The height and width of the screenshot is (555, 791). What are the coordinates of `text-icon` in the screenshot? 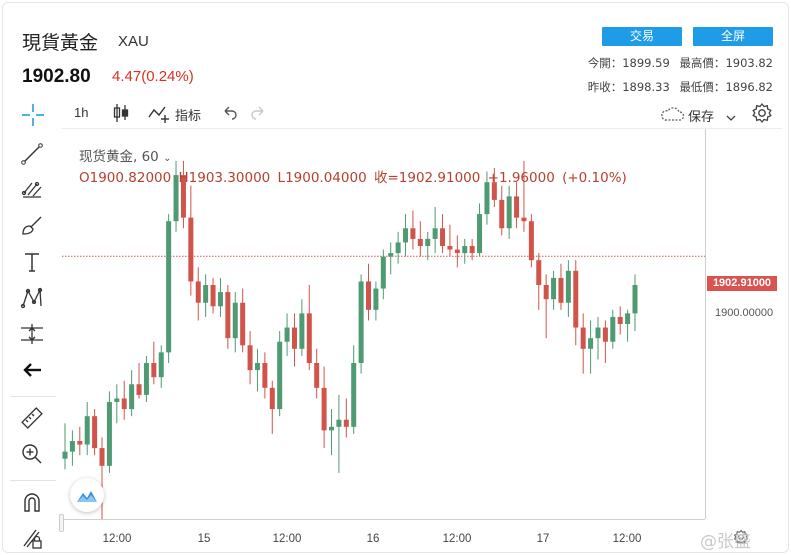 It's located at (32, 262).